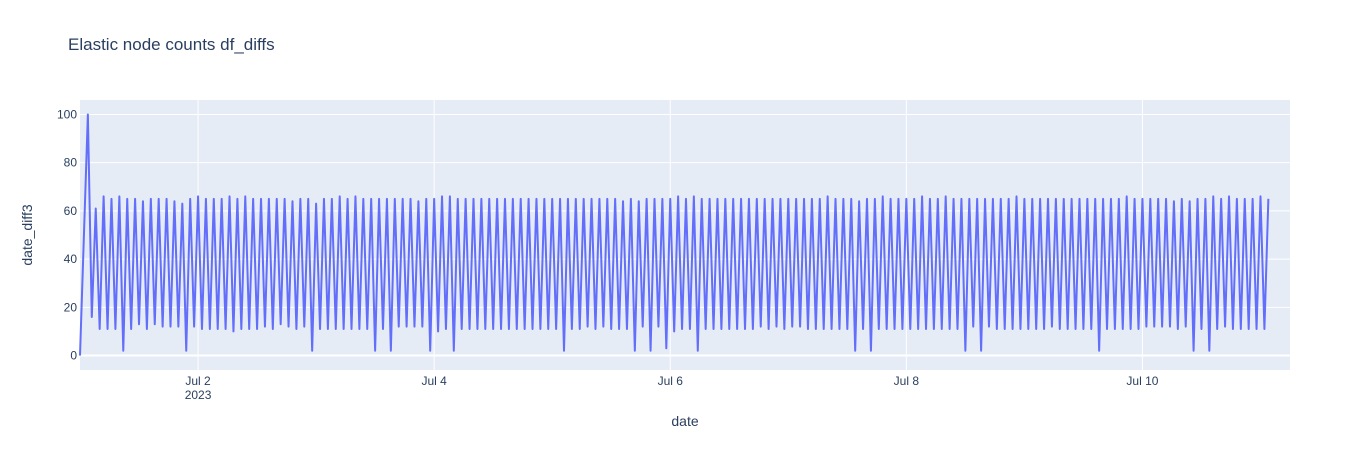  I want to click on x-tick-label: Jul 6, so click(671, 381).